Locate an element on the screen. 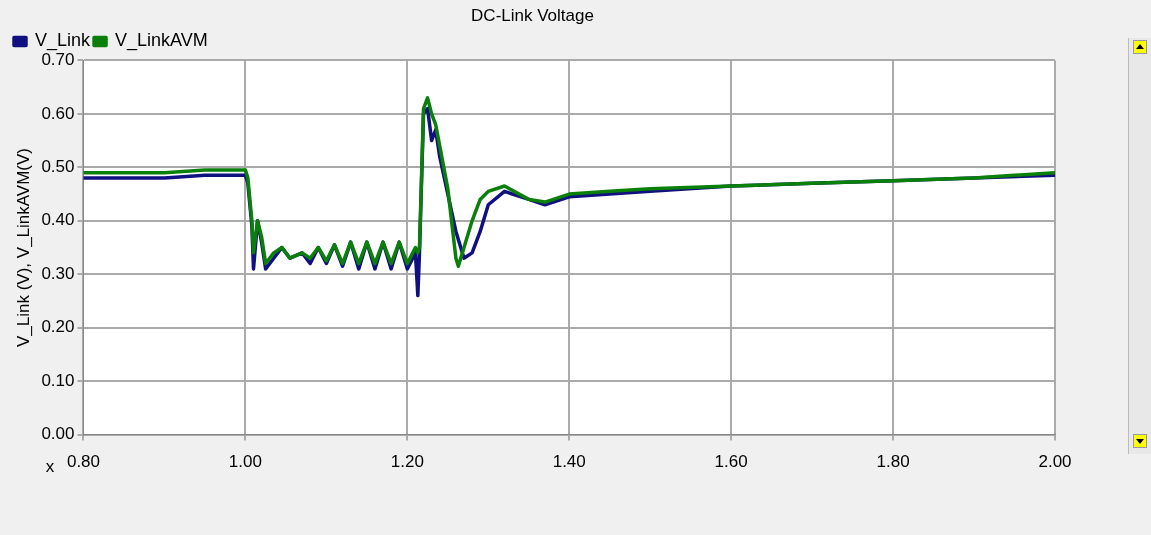 The width and height of the screenshot is (1151, 535). x-axis-title: x is located at coordinates (50, 467).